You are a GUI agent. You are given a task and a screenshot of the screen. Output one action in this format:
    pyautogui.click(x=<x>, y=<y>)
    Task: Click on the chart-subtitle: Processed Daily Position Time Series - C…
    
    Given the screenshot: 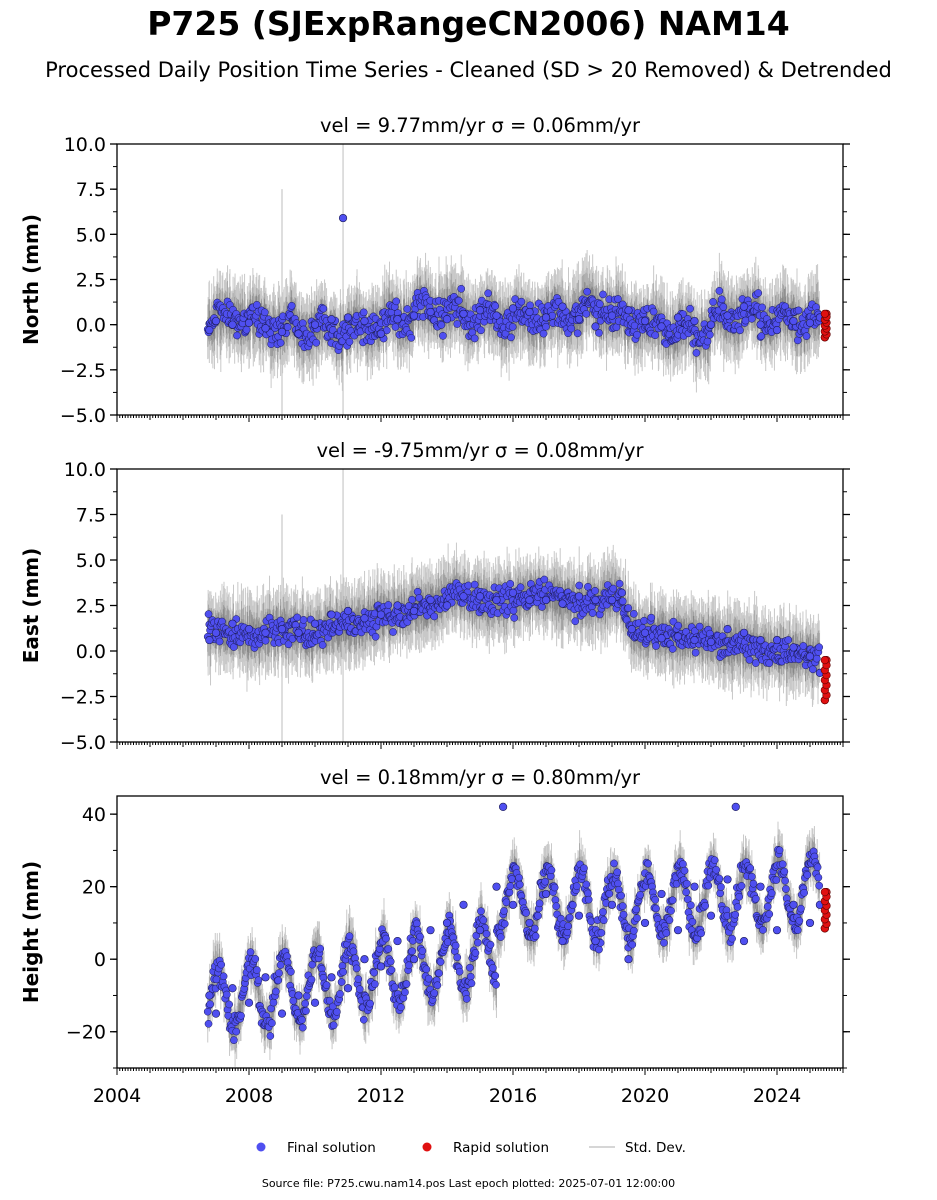 What is the action you would take?
    pyautogui.click(x=468, y=70)
    